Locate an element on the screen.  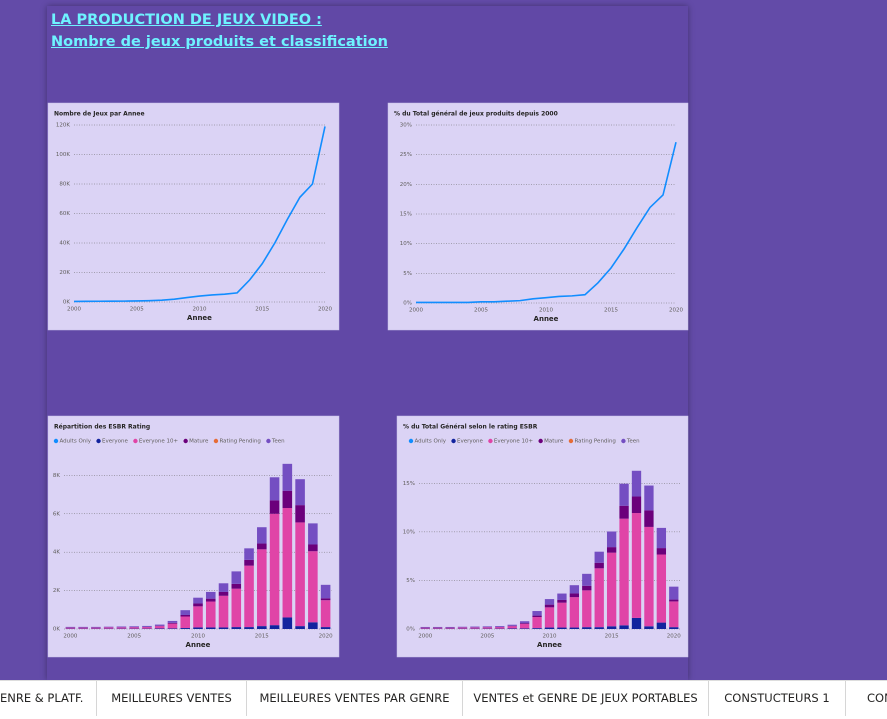
y-tick-label: 25% is located at coordinates (406, 155).